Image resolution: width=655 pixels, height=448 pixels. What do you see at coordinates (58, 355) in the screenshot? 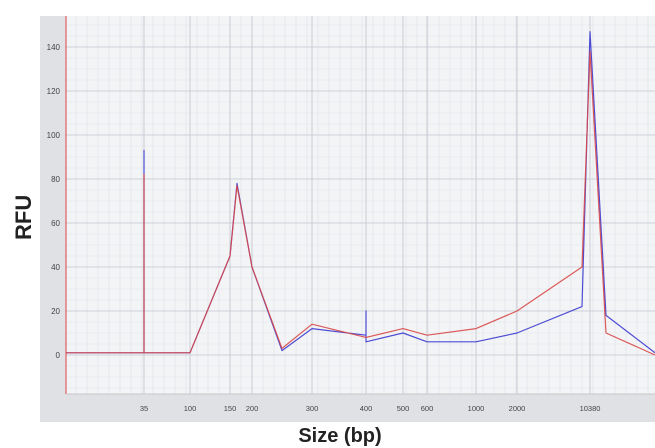
I see `y-tick-label: 0` at bounding box center [58, 355].